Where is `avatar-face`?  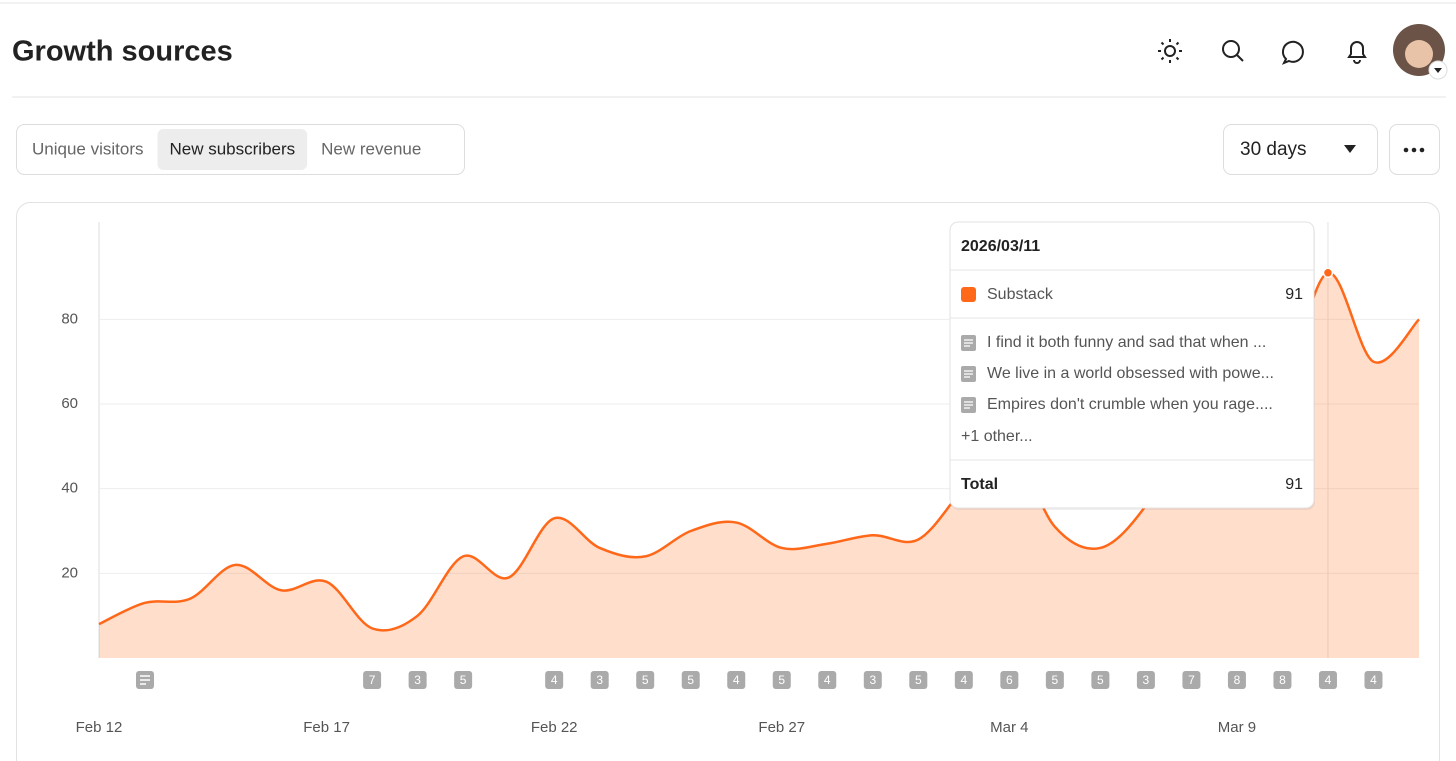
avatar-face is located at coordinates (1419, 54).